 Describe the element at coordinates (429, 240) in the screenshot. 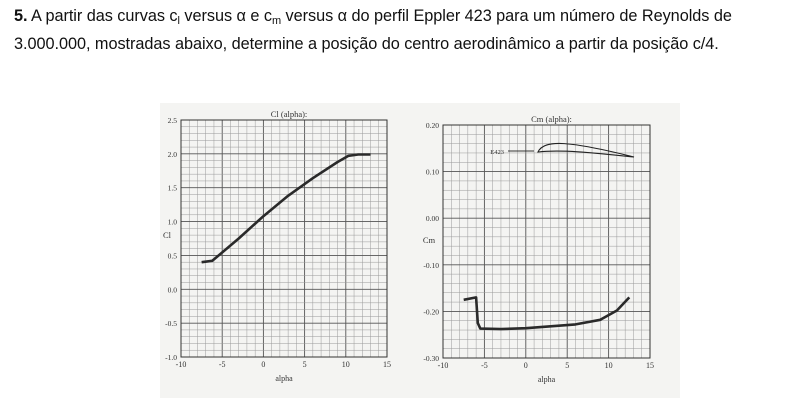

I see `y-axis-label: Cm` at that location.